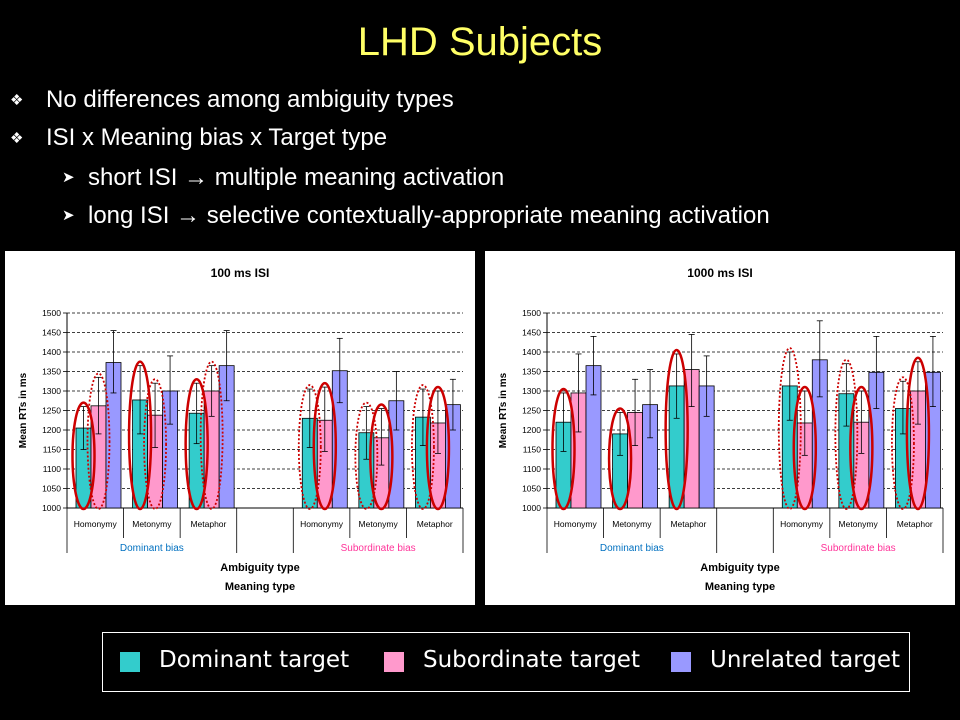  Describe the element at coordinates (531, 660) in the screenshot. I see `legend-label: Subordinate target` at that location.